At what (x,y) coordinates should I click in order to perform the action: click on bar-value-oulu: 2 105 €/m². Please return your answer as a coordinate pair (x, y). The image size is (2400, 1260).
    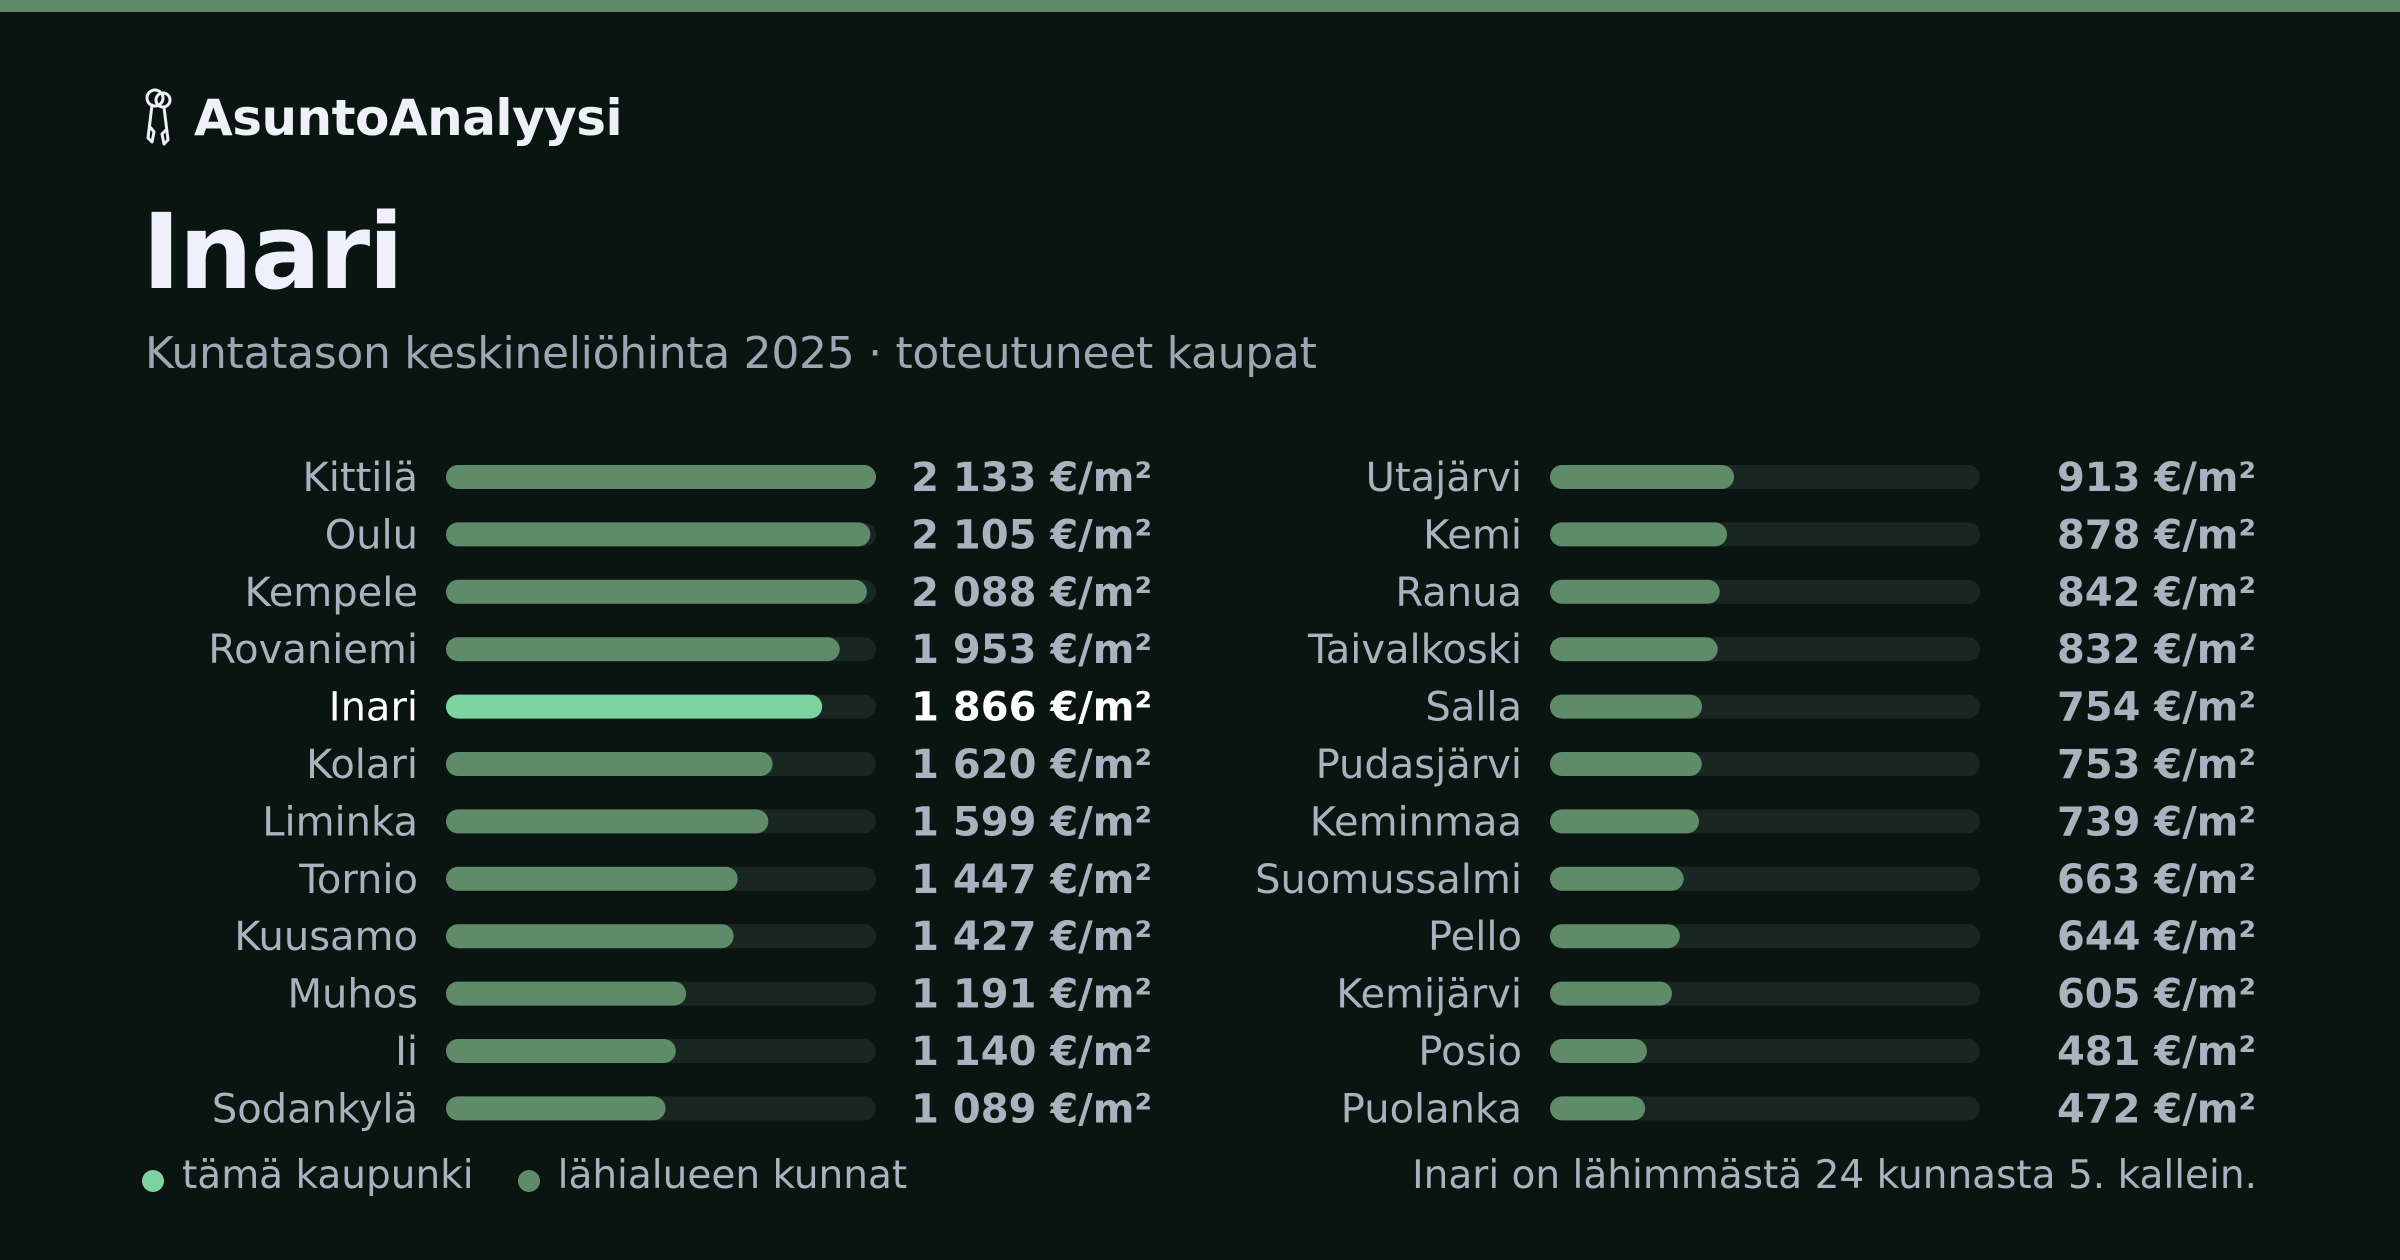
    Looking at the image, I should click on (1031, 535).